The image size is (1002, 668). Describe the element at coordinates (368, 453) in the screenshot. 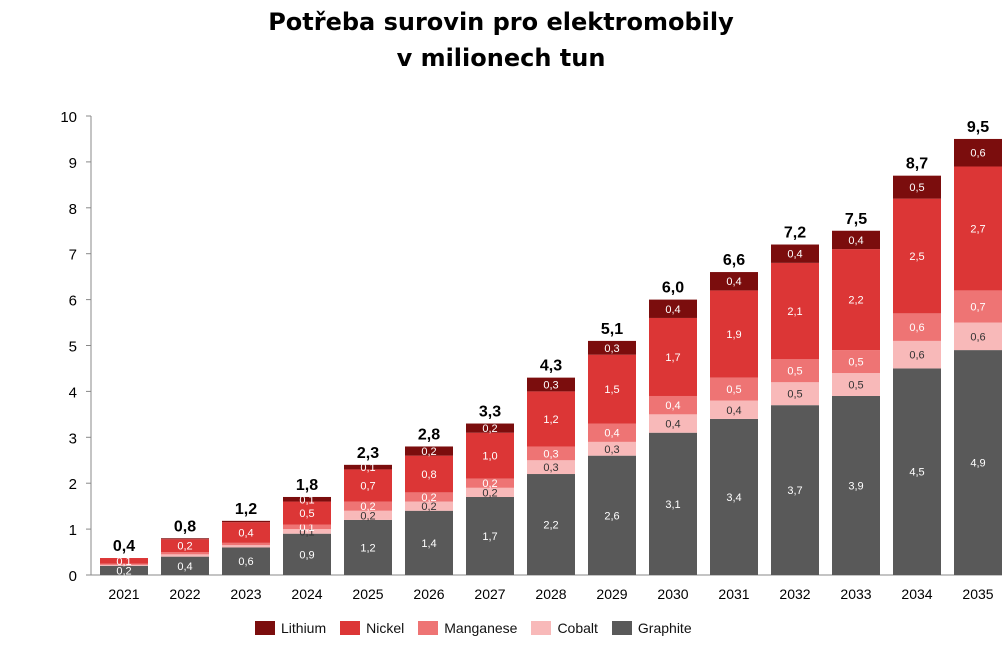

I see `bar-total-label: 2,3` at that location.